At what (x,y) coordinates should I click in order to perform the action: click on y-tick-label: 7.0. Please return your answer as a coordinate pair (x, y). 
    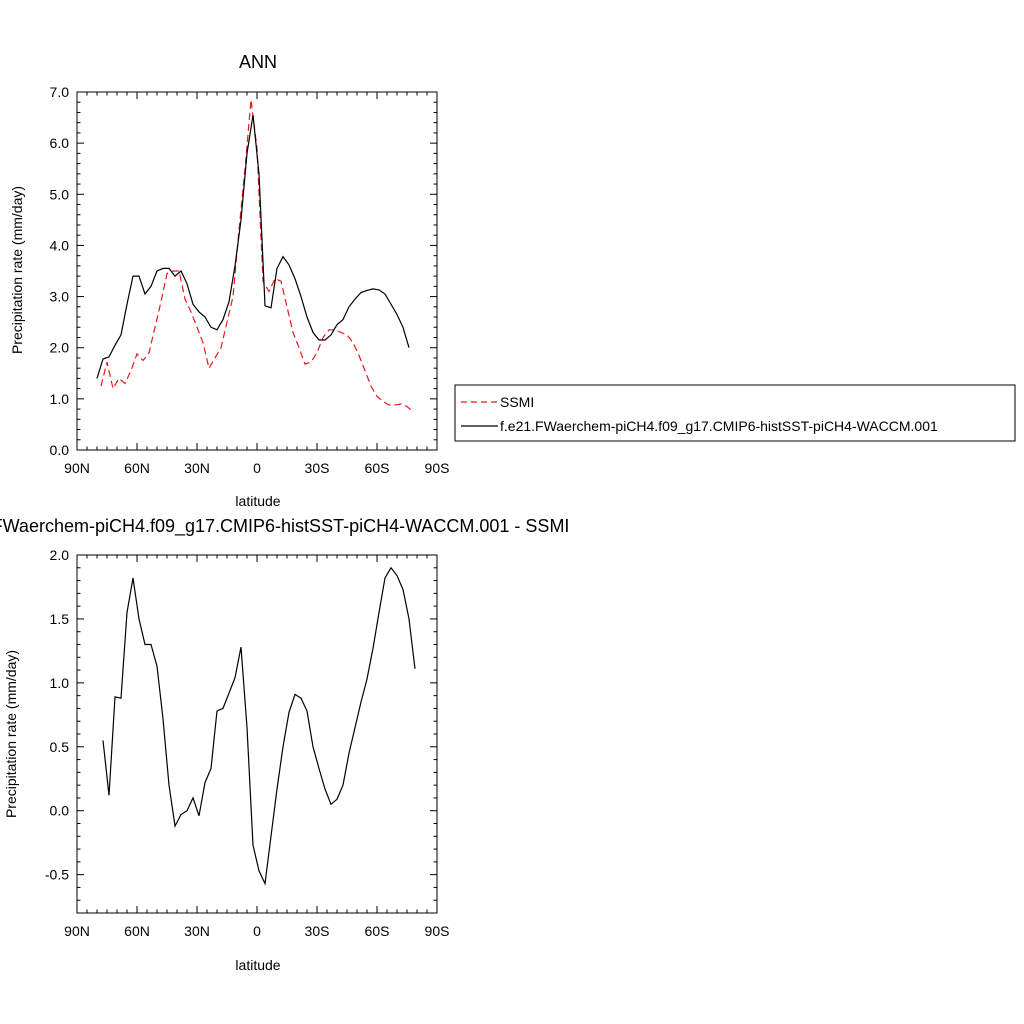
    Looking at the image, I should click on (60, 92).